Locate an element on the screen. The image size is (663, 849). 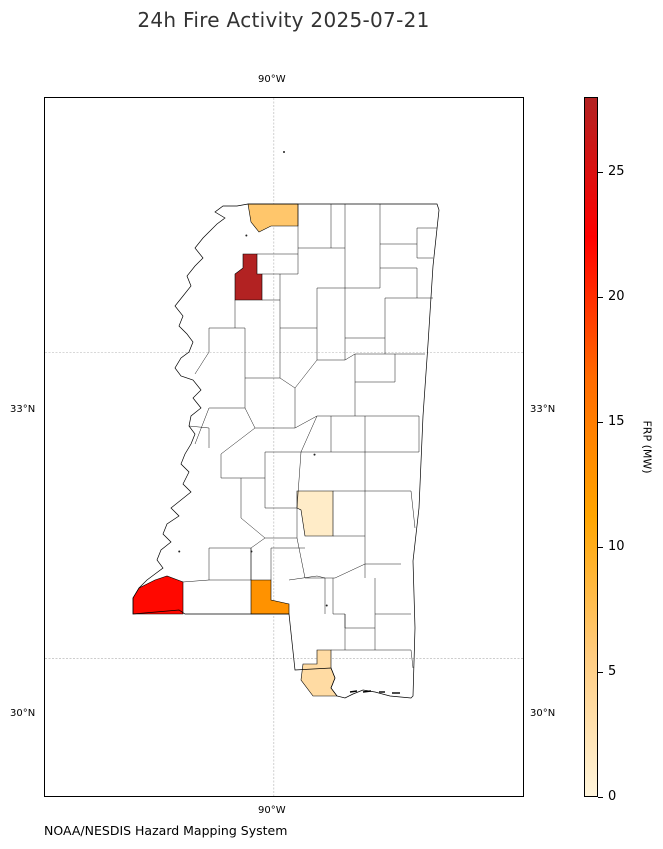
fire-point-jackson is located at coordinates (326, 605).